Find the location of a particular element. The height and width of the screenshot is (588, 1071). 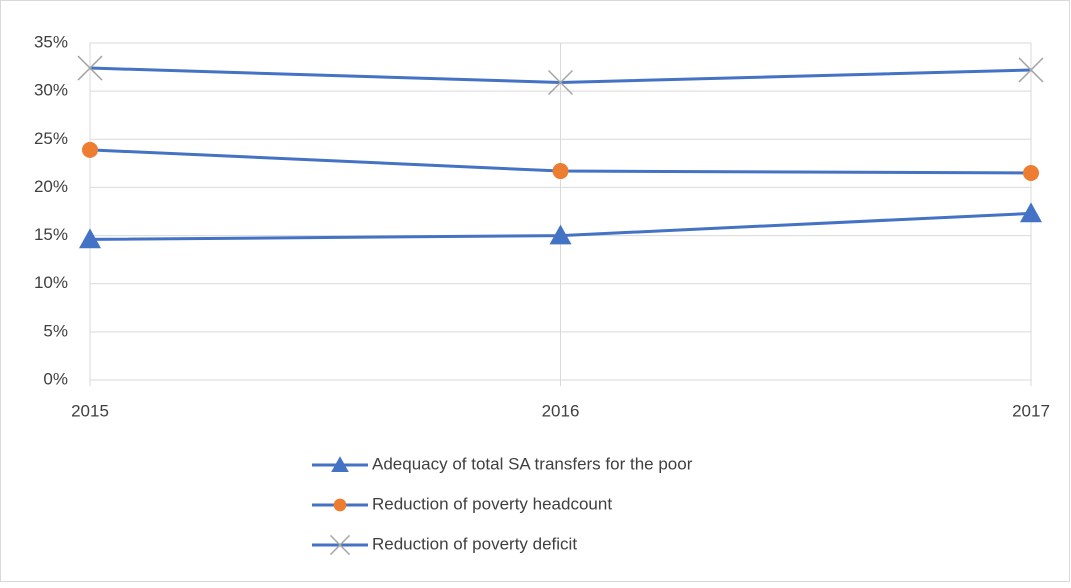

y-tick-label: 35% is located at coordinates (51, 41).